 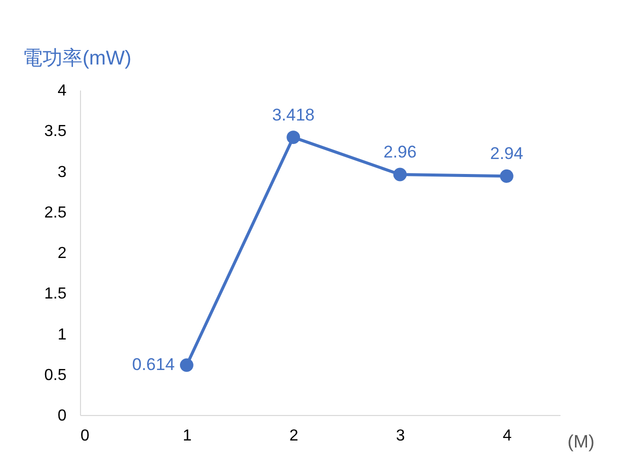 What do you see at coordinates (85, 436) in the screenshot?
I see `x-tick-label: 0` at bounding box center [85, 436].